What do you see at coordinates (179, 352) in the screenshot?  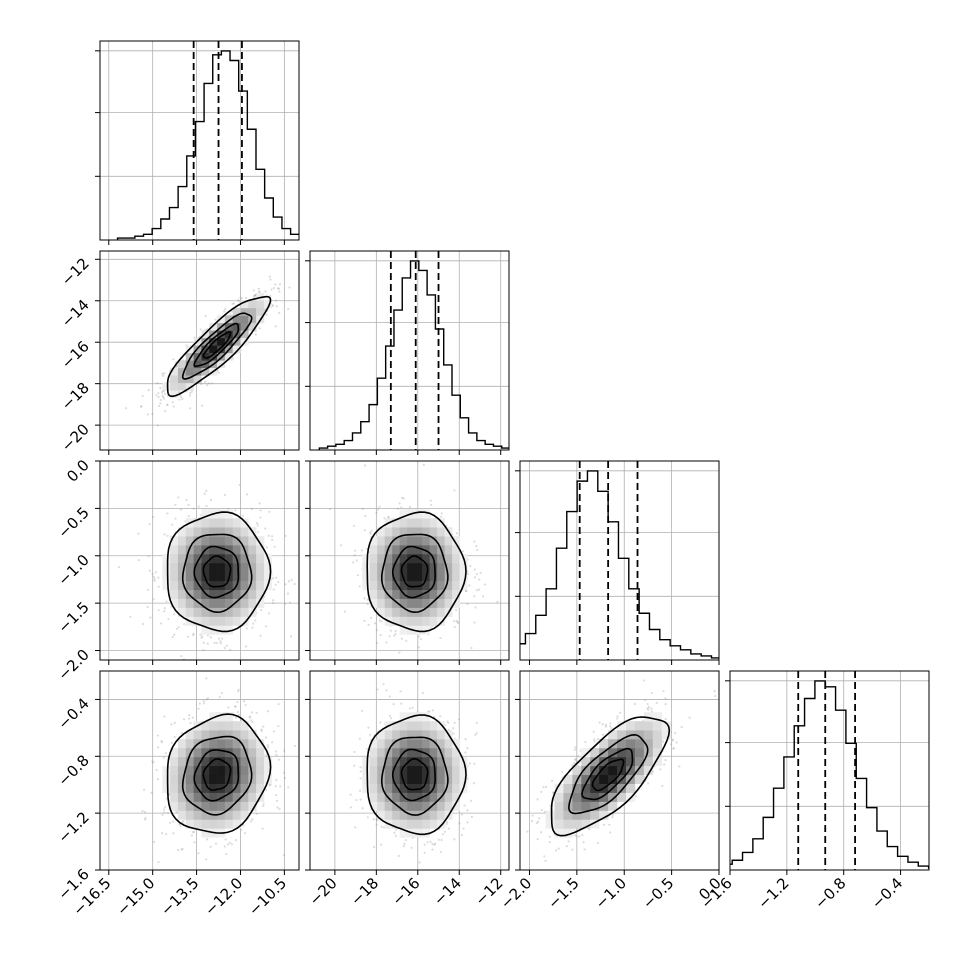 I see `scatter-panel-1-0: −20−18−16−14−12` at bounding box center [179, 352].